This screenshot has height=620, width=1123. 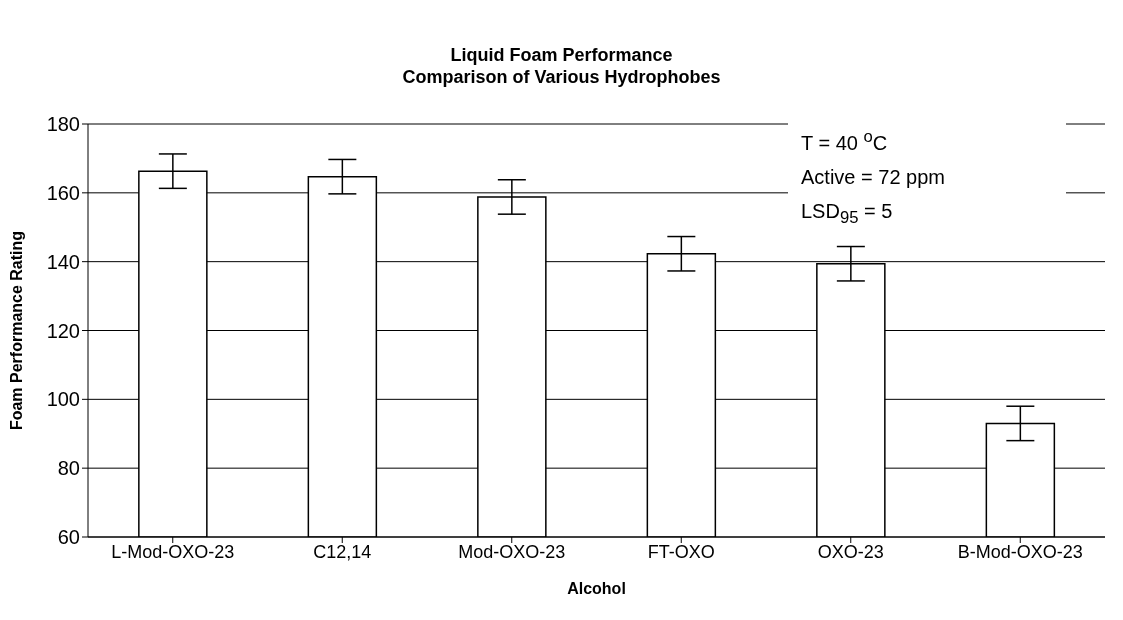 What do you see at coordinates (63, 399) in the screenshot?
I see `y-tick-label: 100` at bounding box center [63, 399].